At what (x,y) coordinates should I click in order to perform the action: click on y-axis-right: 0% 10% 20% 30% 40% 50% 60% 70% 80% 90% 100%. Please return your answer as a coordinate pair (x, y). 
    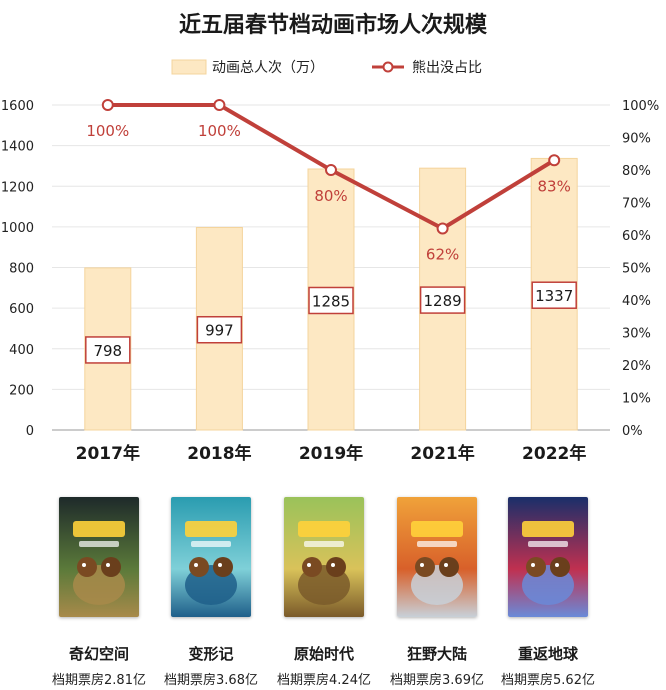
    Looking at the image, I should click on (640, 269).